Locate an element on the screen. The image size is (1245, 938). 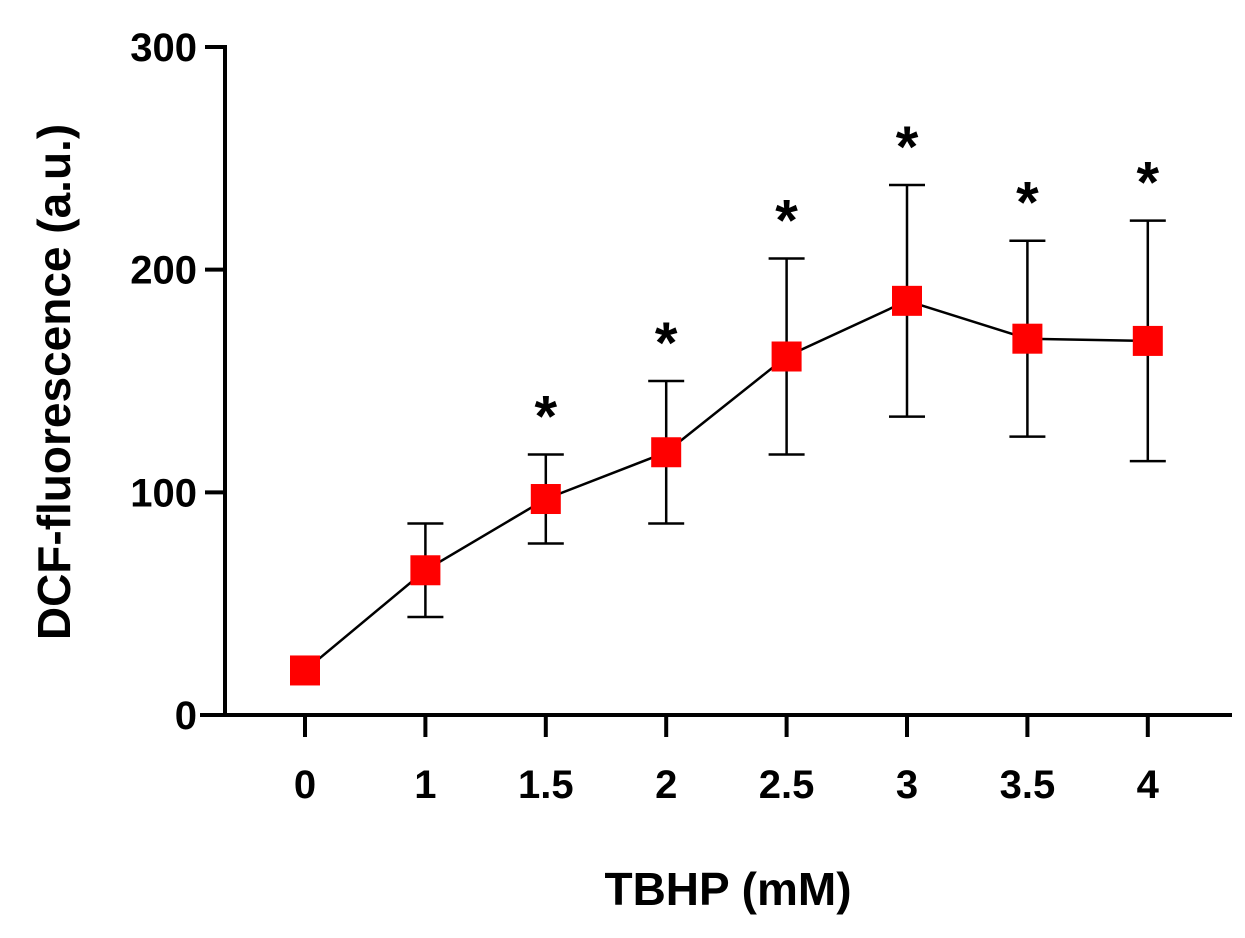
x-axis-title: TBHP (mM) is located at coordinates (727, 889).